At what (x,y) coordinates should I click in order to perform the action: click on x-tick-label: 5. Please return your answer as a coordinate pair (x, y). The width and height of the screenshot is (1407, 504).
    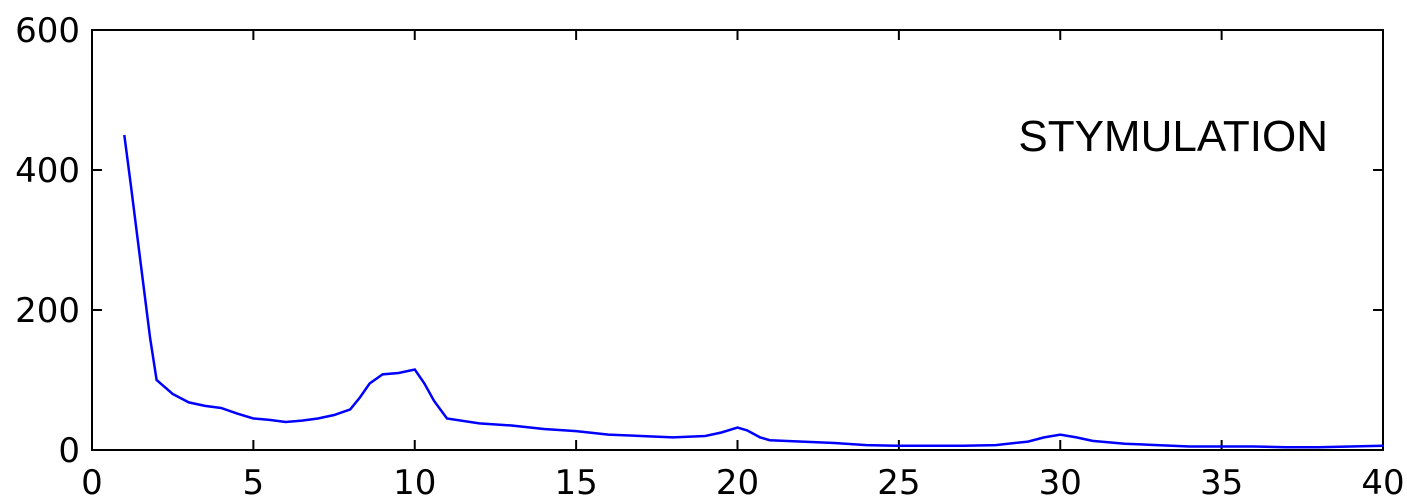
    Looking at the image, I should click on (254, 483).